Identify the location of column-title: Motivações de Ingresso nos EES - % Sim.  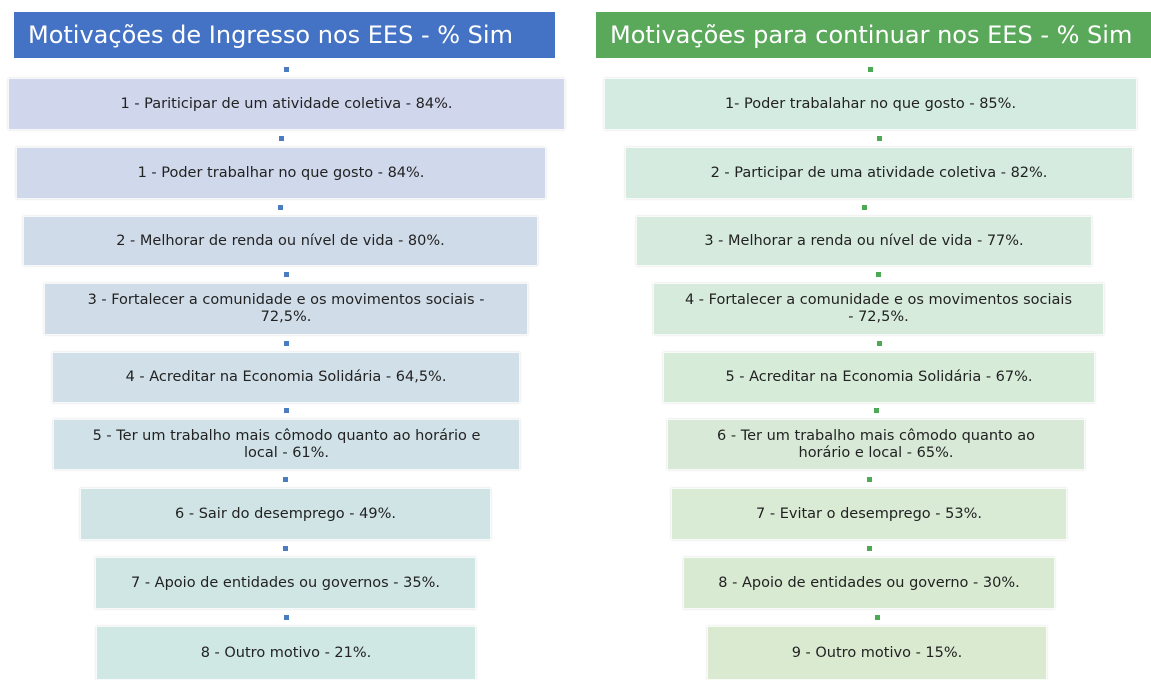
(284, 35).